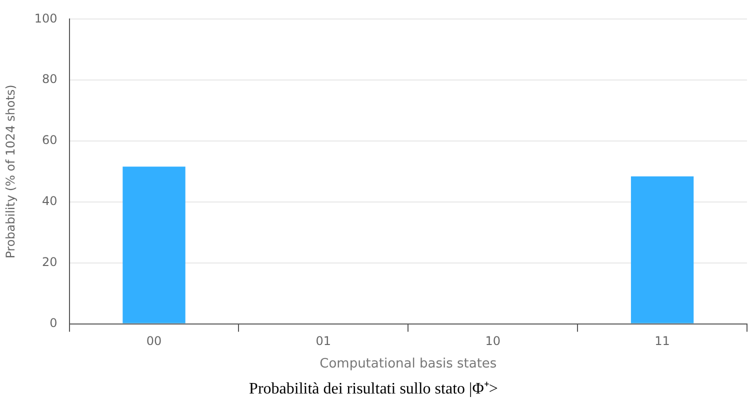  I want to click on y-tick-label: 100, so click(46, 18).